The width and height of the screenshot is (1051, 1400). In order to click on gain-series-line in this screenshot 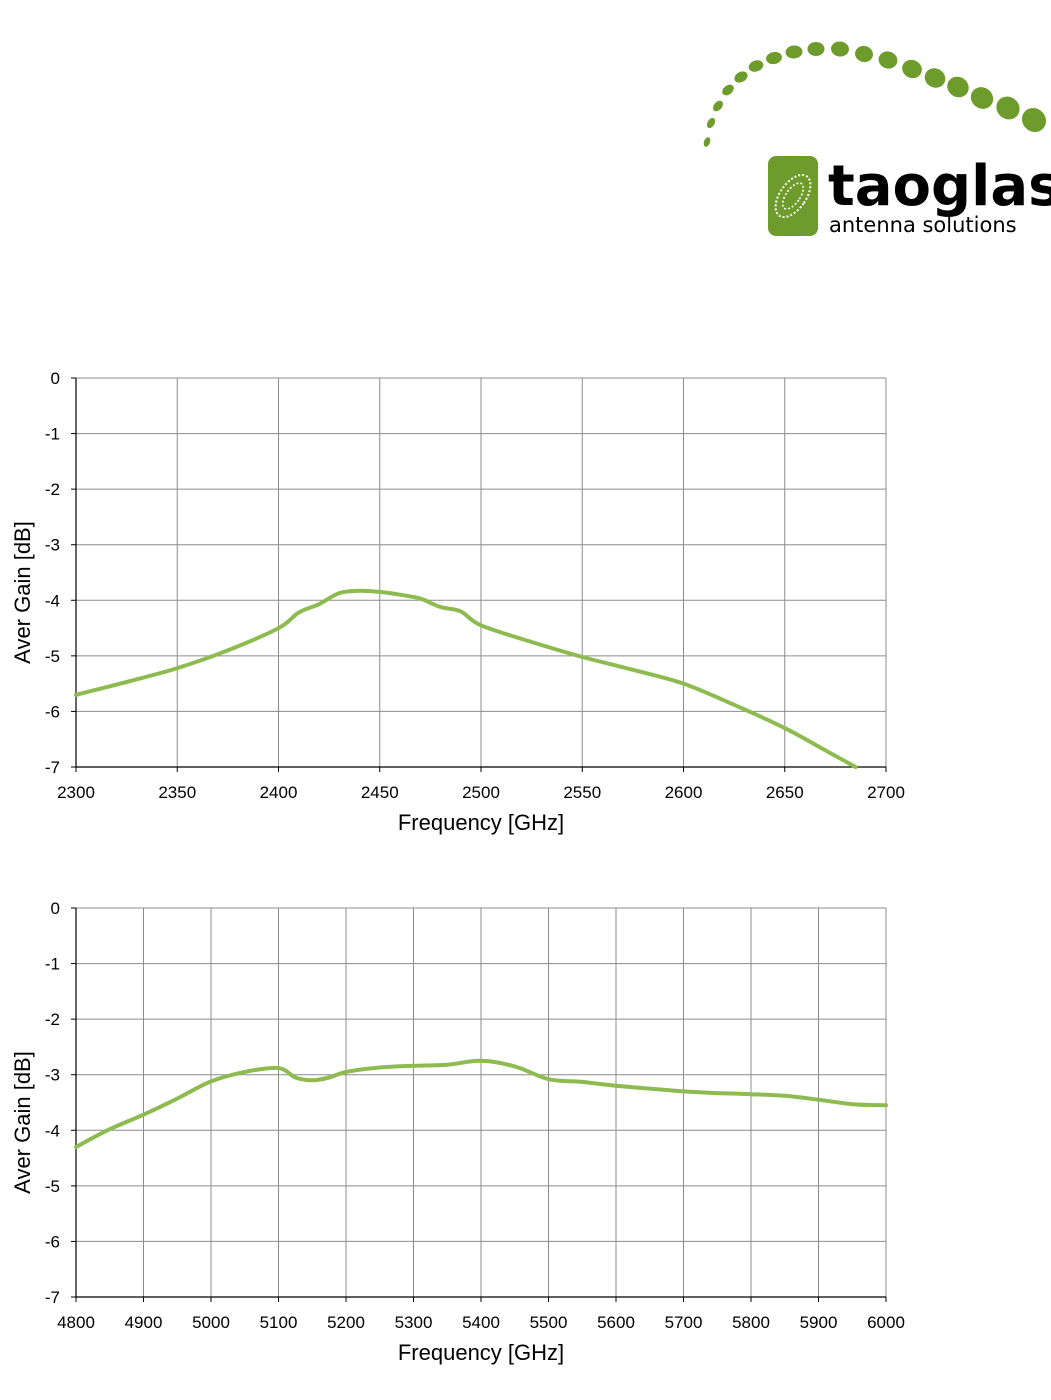, I will do `click(466, 678)`.